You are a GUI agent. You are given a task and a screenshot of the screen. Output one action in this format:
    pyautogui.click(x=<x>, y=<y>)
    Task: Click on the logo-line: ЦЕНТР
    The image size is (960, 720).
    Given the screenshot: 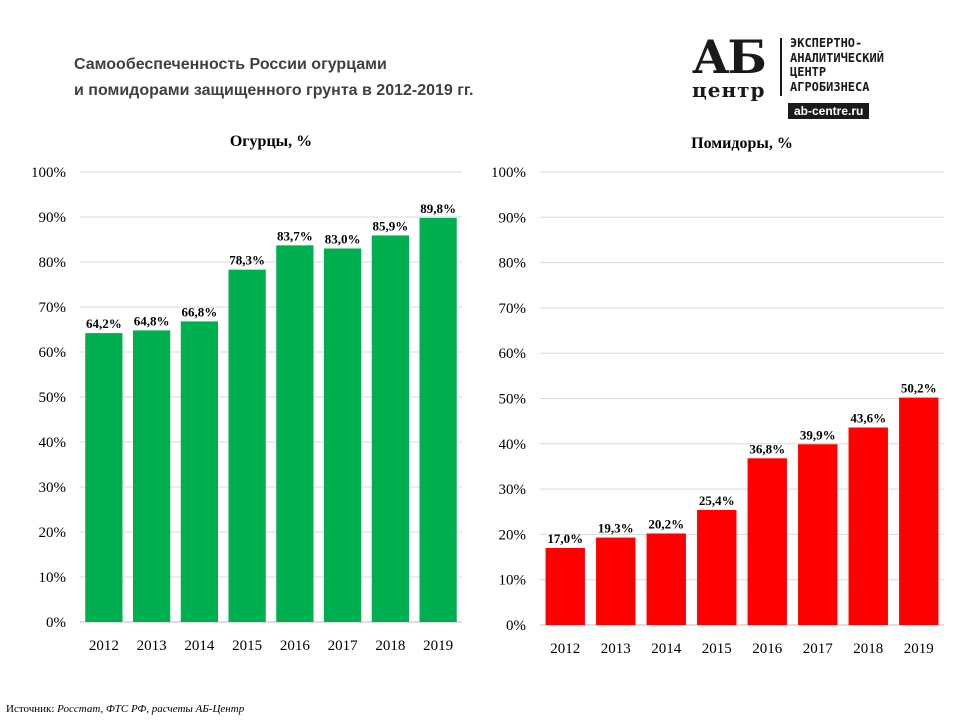 What is the action you would take?
    pyautogui.click(x=808, y=72)
    